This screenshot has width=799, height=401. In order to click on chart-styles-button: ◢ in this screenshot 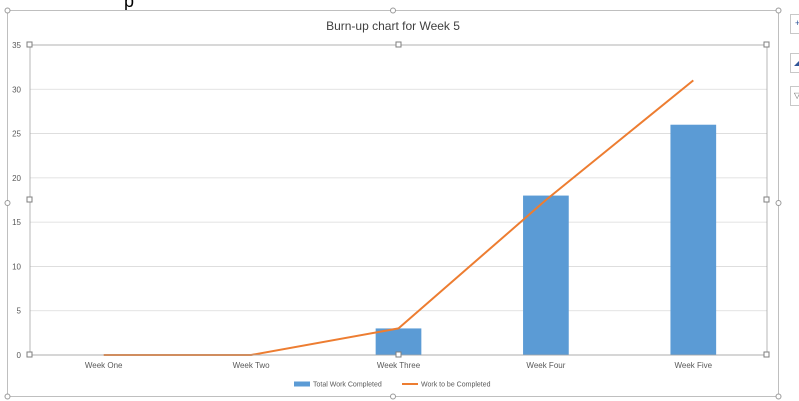, I will do `click(794, 63)`.